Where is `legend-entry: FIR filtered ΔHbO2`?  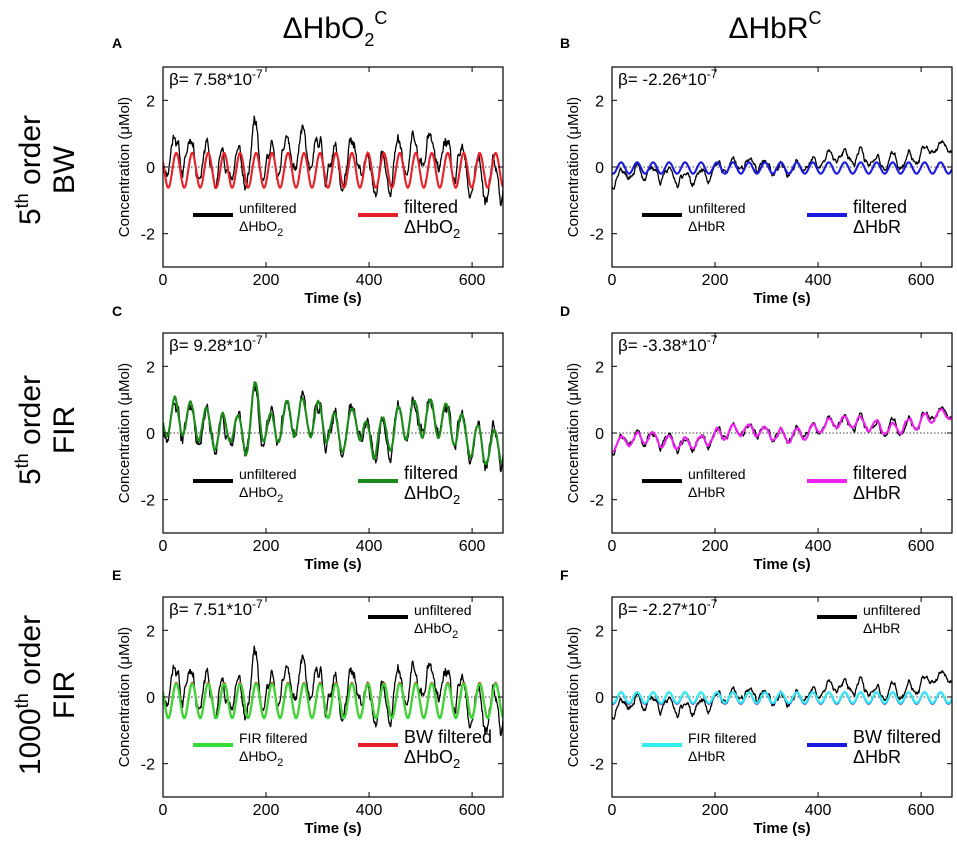
legend-entry: FIR filtered ΔHbO2 is located at coordinates (250, 749).